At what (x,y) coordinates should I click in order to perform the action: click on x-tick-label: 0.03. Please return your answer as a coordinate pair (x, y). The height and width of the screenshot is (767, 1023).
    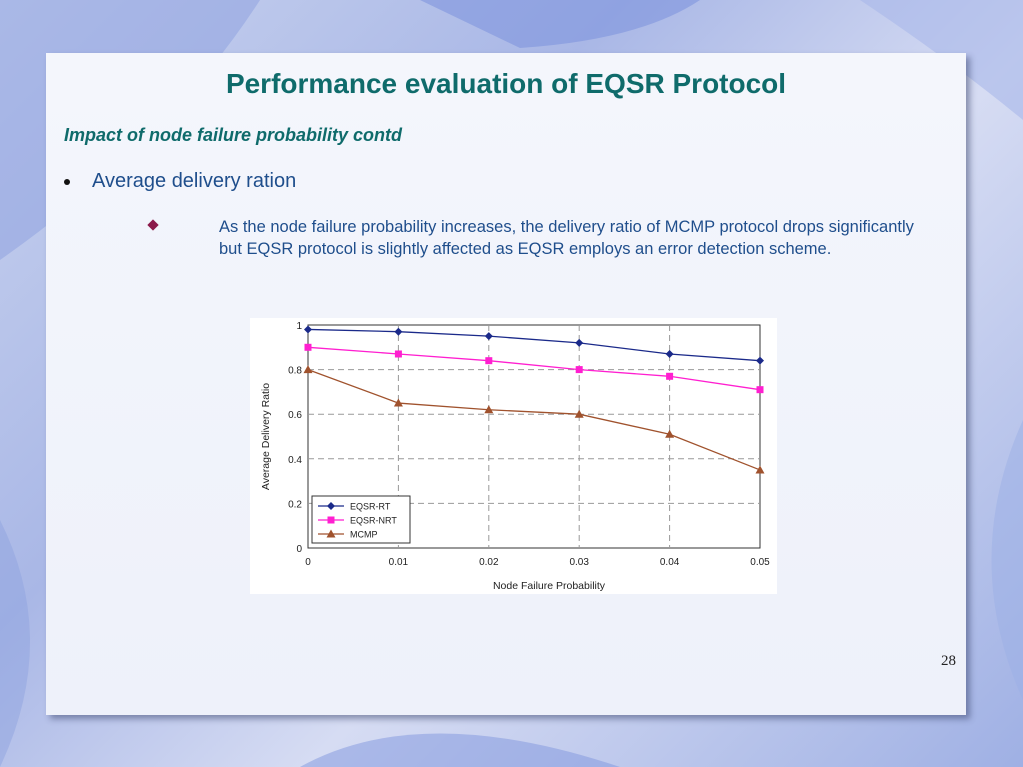
    Looking at the image, I should click on (579, 562).